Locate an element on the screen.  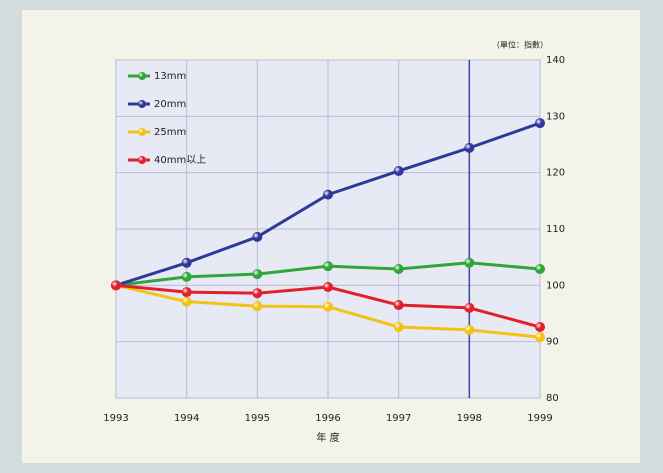
x-axis-label: 年 度 is located at coordinates (327, 437).